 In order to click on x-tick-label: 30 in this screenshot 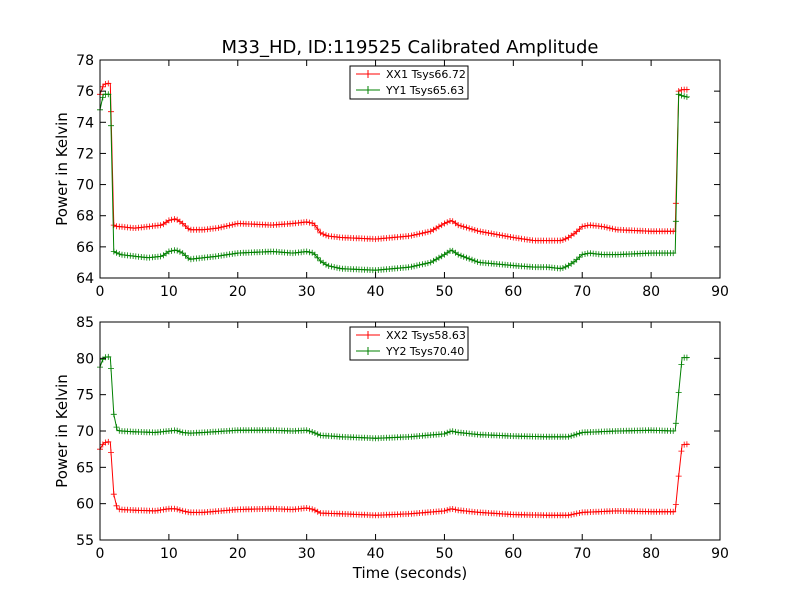, I will do `click(307, 292)`.